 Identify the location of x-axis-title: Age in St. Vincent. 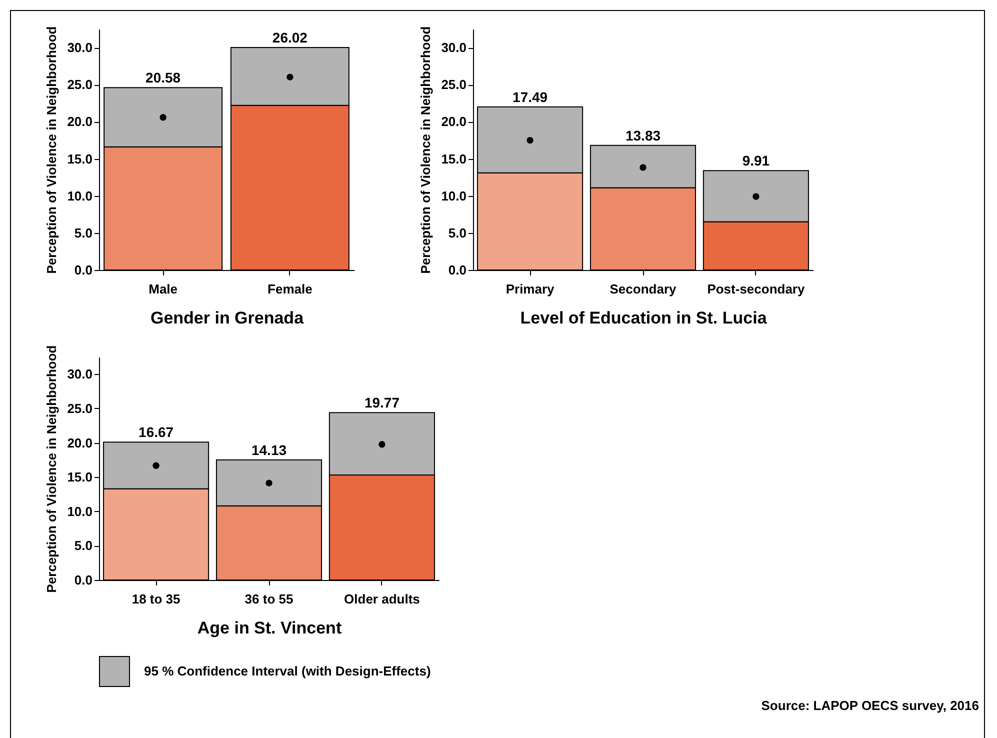
(269, 628).